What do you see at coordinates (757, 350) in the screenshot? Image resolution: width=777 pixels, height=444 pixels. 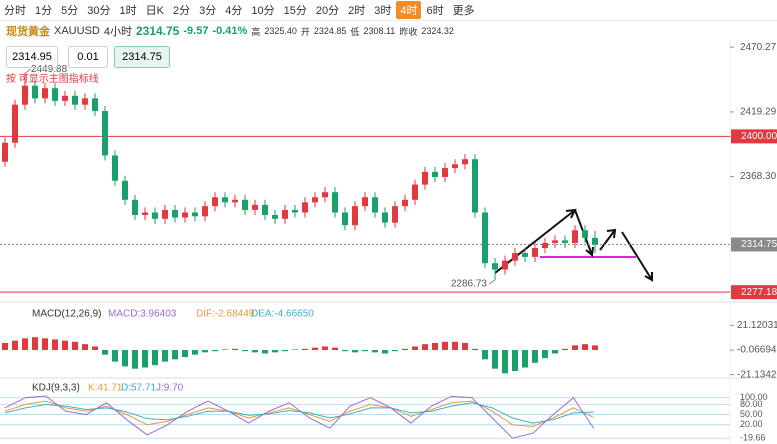 I see `y-tick-label: -0.06694` at bounding box center [757, 350].